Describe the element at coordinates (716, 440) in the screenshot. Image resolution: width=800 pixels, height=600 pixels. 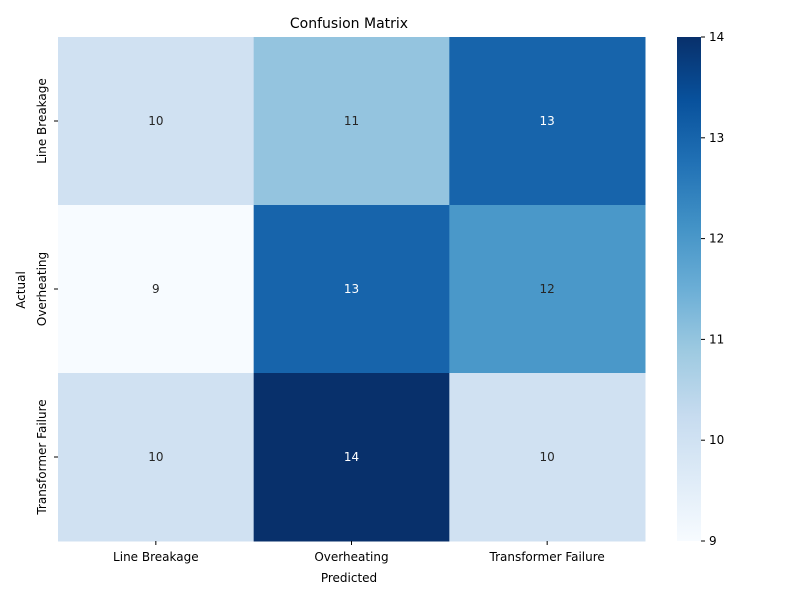
I see `colorbar-tick-label: 10` at that location.